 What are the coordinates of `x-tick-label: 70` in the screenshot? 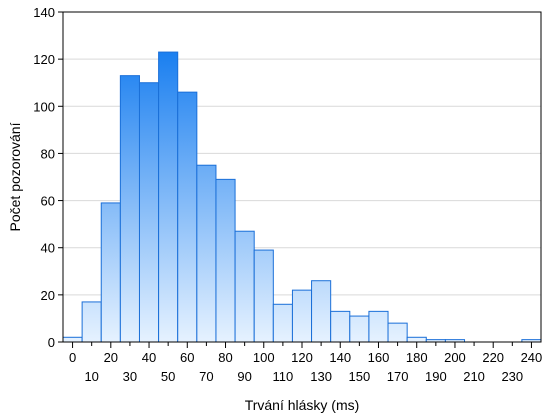 It's located at (206, 376).